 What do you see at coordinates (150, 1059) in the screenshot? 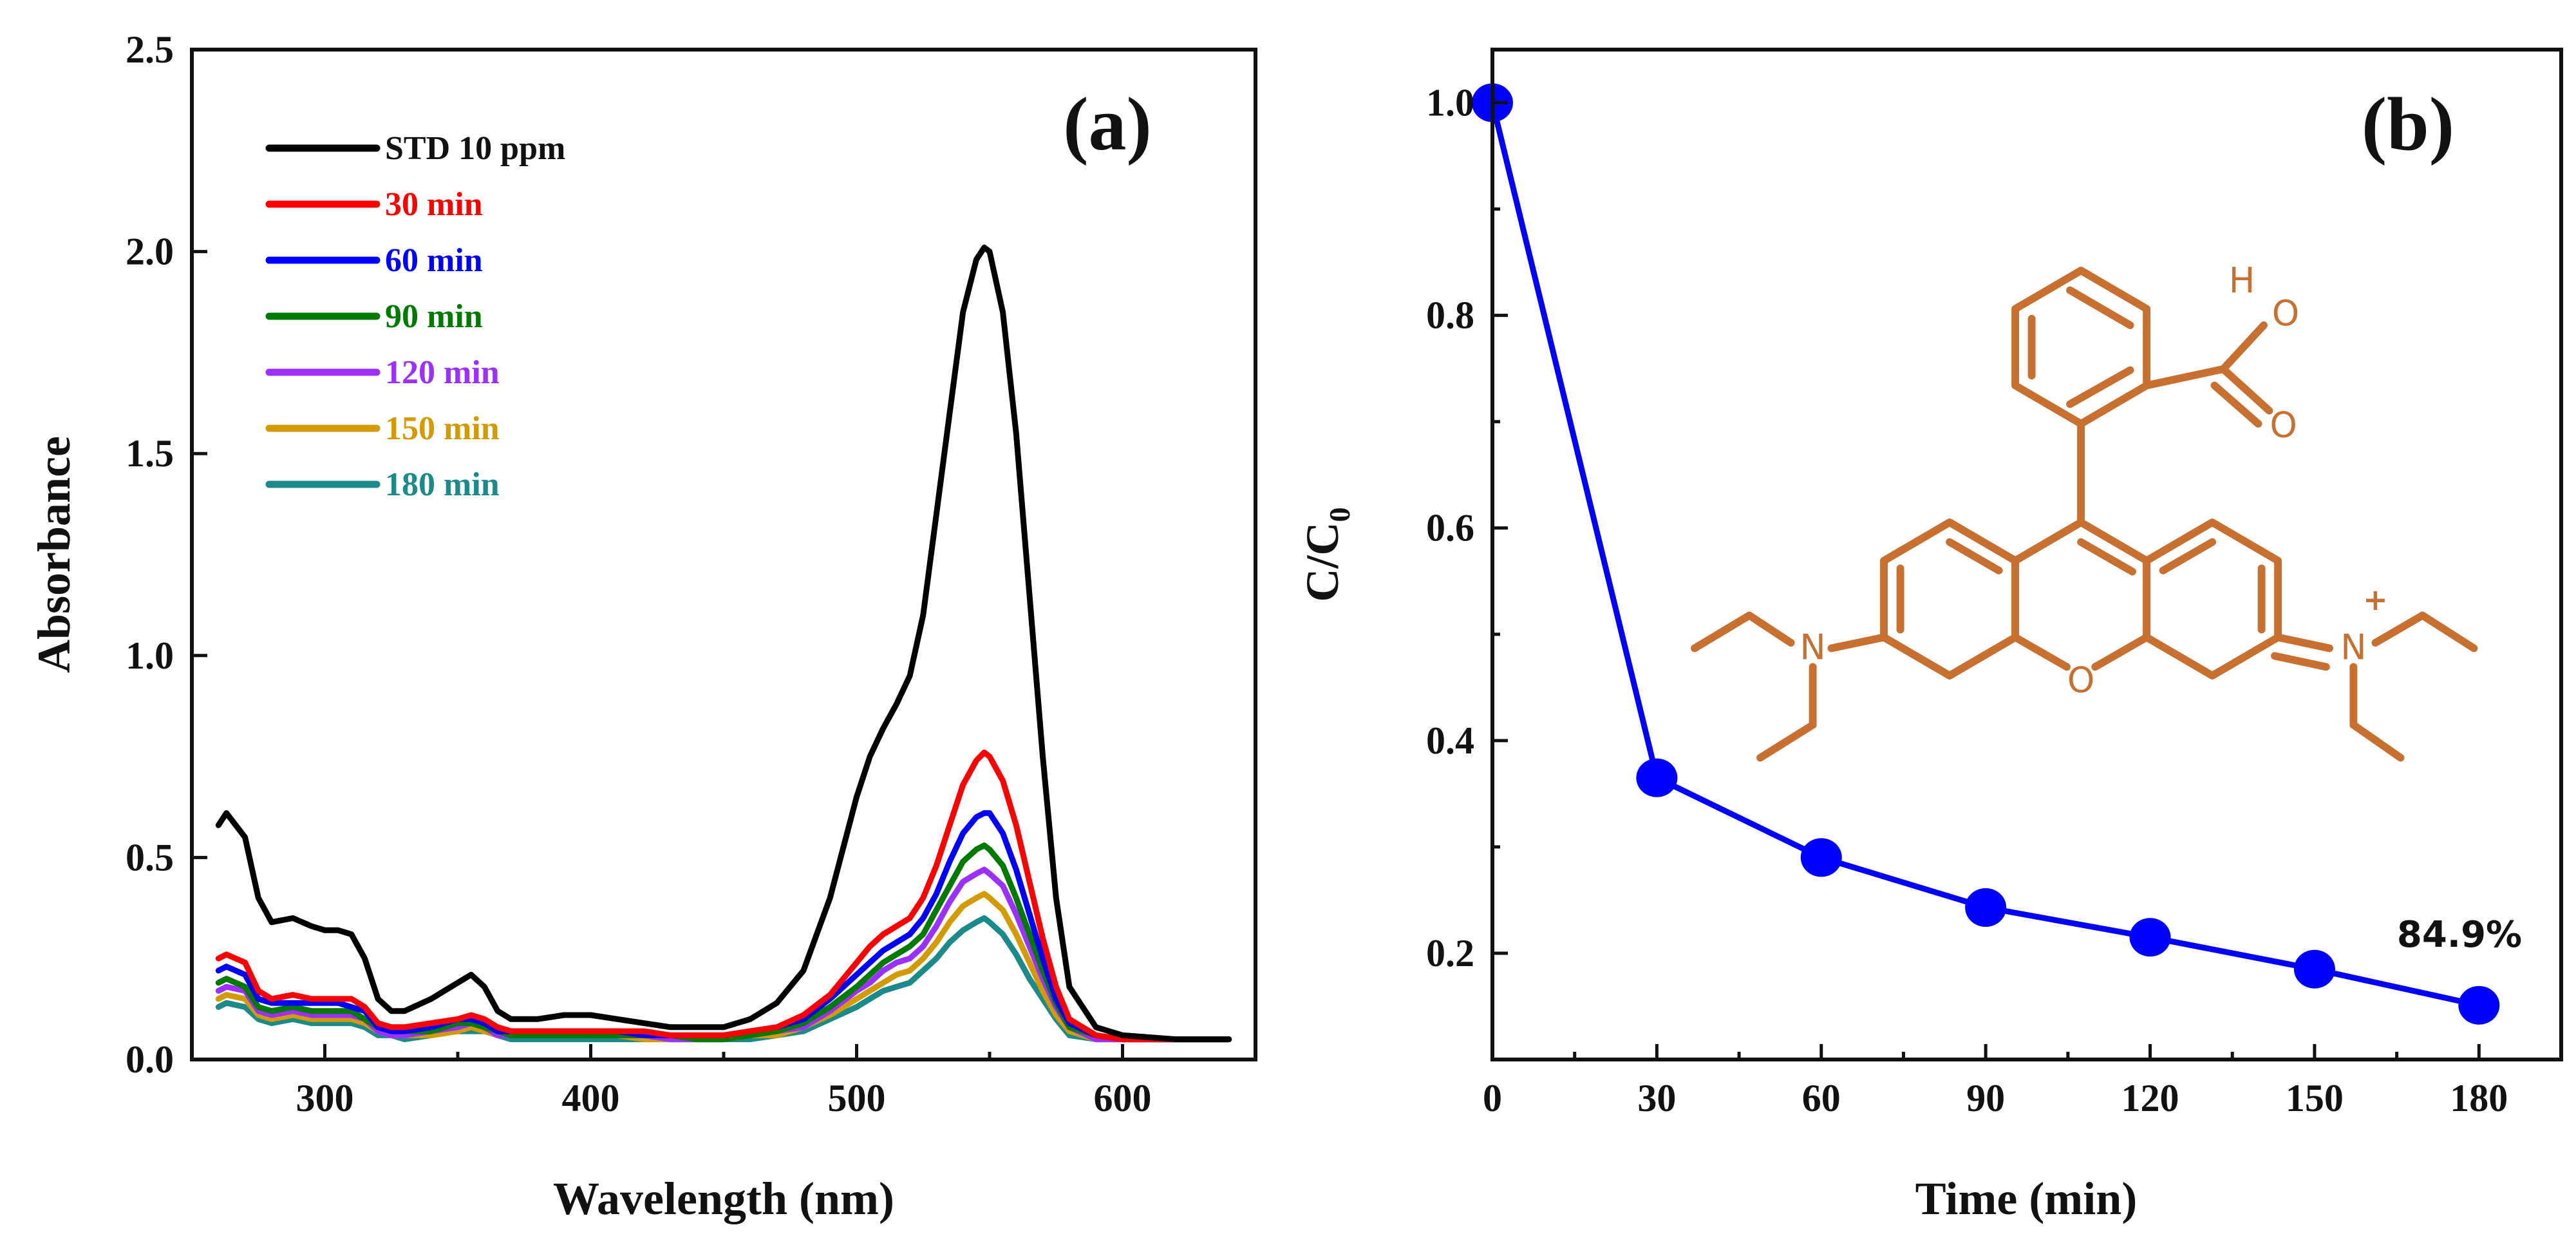
I see `y-tick-label: 0.0` at bounding box center [150, 1059].